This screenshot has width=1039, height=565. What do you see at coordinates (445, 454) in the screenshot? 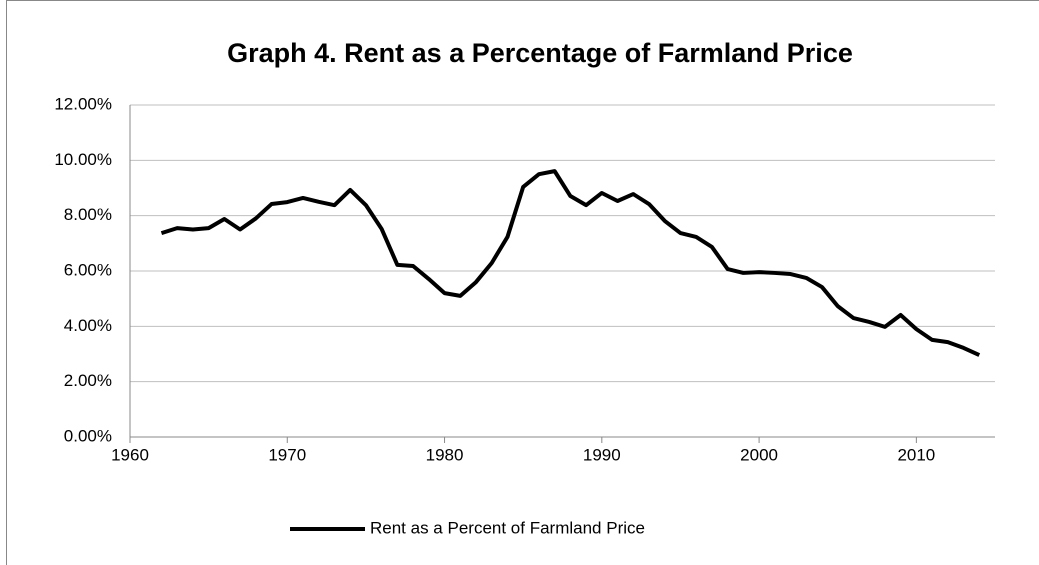
I see `x-tick-label: 1980` at bounding box center [445, 454].